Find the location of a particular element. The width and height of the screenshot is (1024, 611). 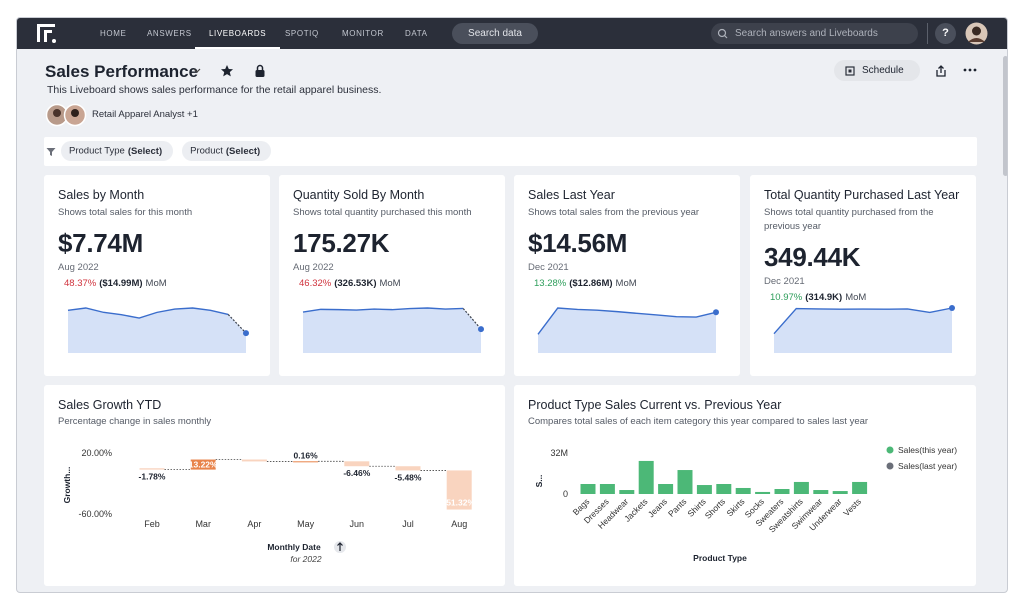

search-data-button: Search data is located at coordinates (495, 33).